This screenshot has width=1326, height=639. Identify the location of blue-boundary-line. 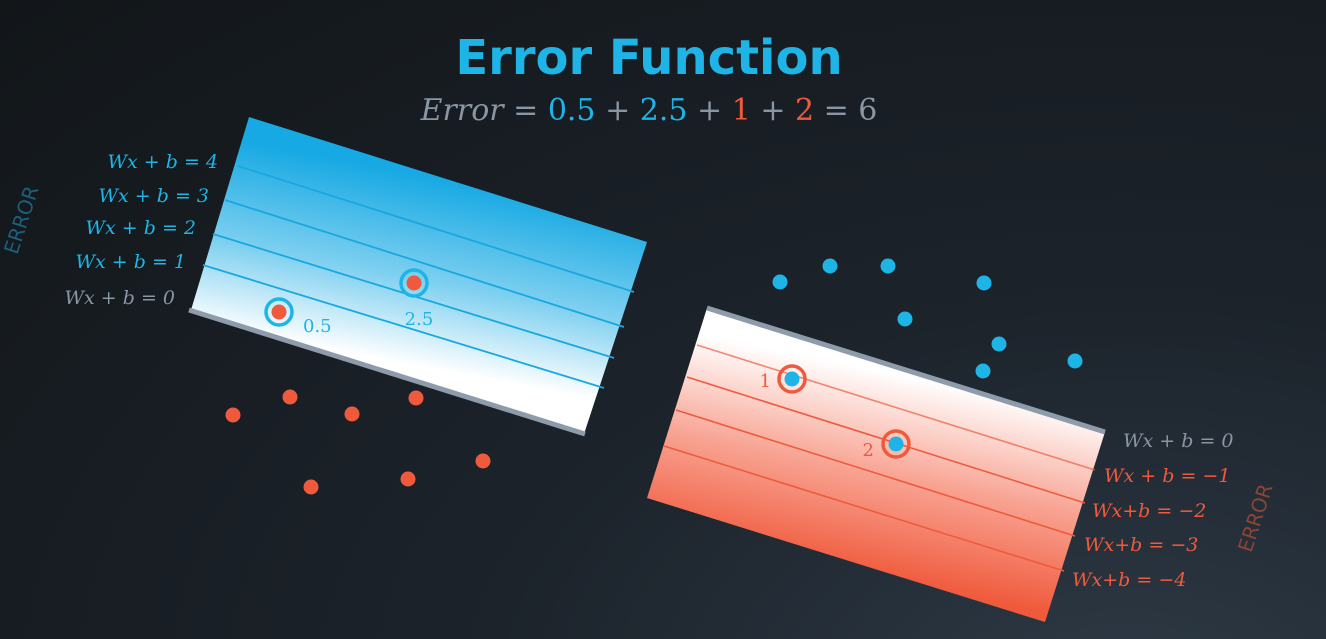
(387, 372).